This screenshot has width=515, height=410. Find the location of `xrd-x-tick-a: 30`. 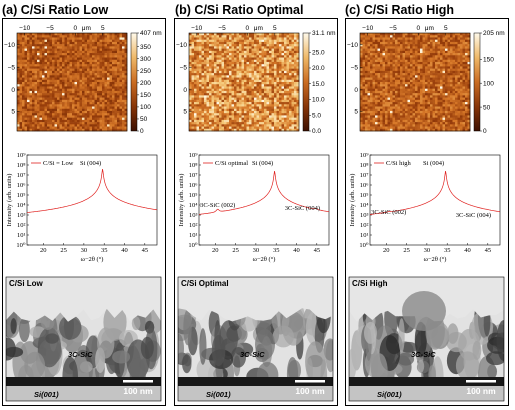

xrd-x-tick-a: 30 is located at coordinates (84, 250).